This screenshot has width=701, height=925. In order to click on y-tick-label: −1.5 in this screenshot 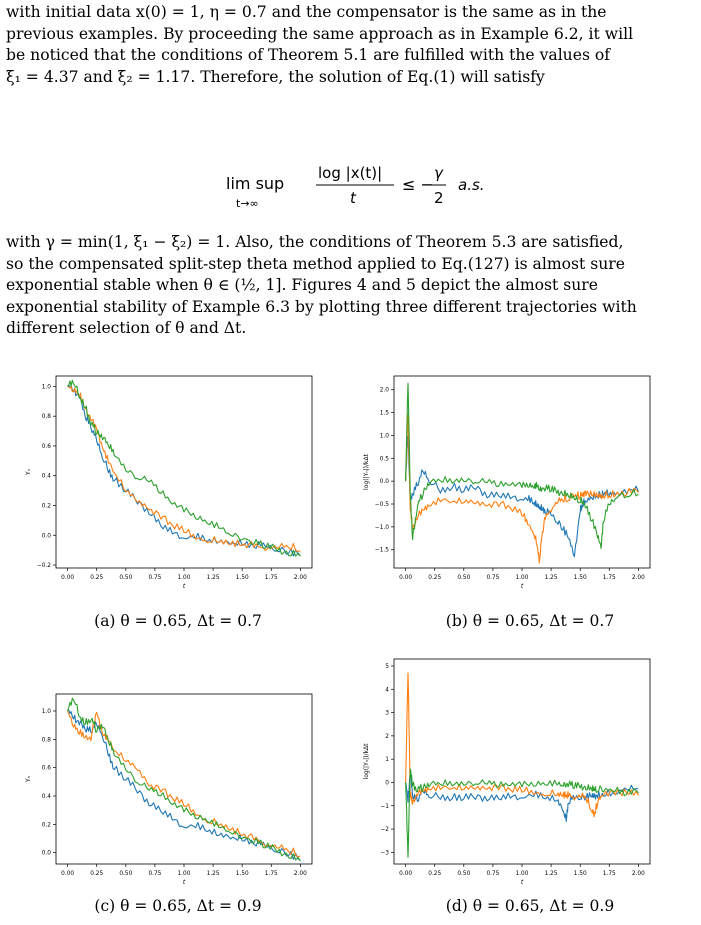, I will do `click(382, 551)`.